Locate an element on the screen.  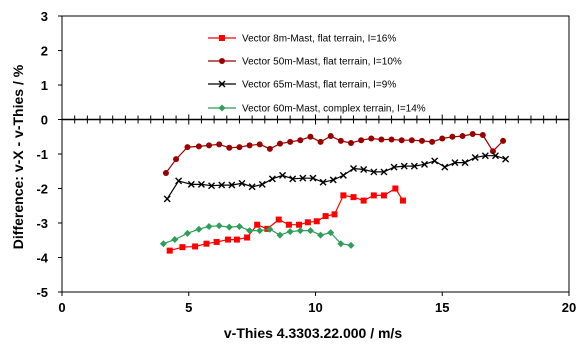
legend-entry-2: Vector 50m-Mast, flat terrain, I=10% is located at coordinates (305, 62).